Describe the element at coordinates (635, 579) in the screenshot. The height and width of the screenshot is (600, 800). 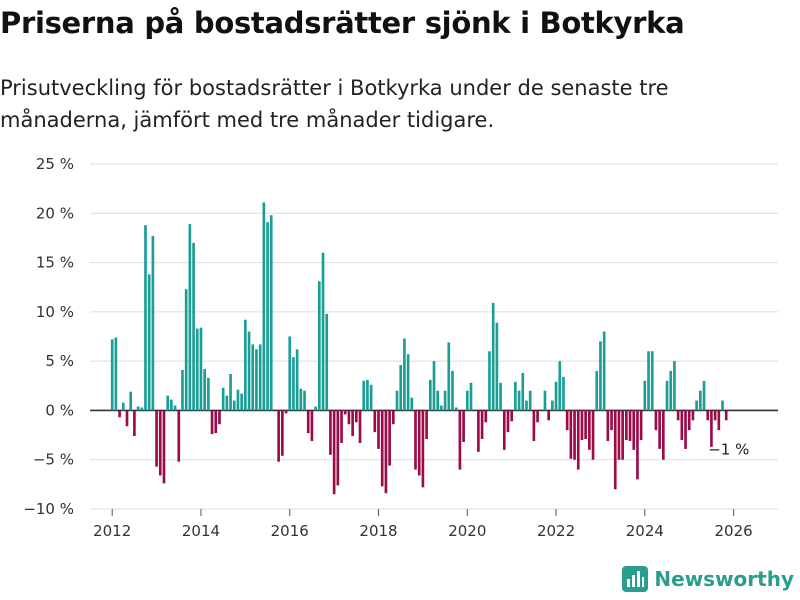
I see `bar-chart-logo-icon` at that location.